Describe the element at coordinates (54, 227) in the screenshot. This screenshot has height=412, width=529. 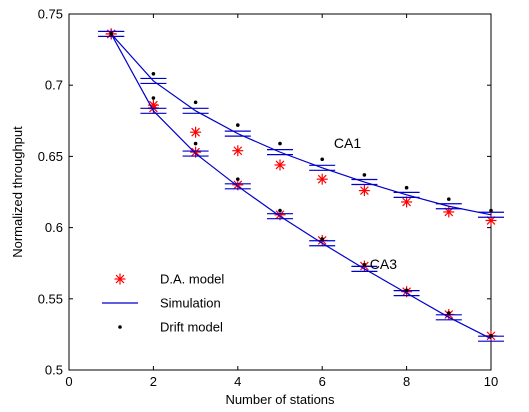
I see `y-tick-label: 0.6` at that location.